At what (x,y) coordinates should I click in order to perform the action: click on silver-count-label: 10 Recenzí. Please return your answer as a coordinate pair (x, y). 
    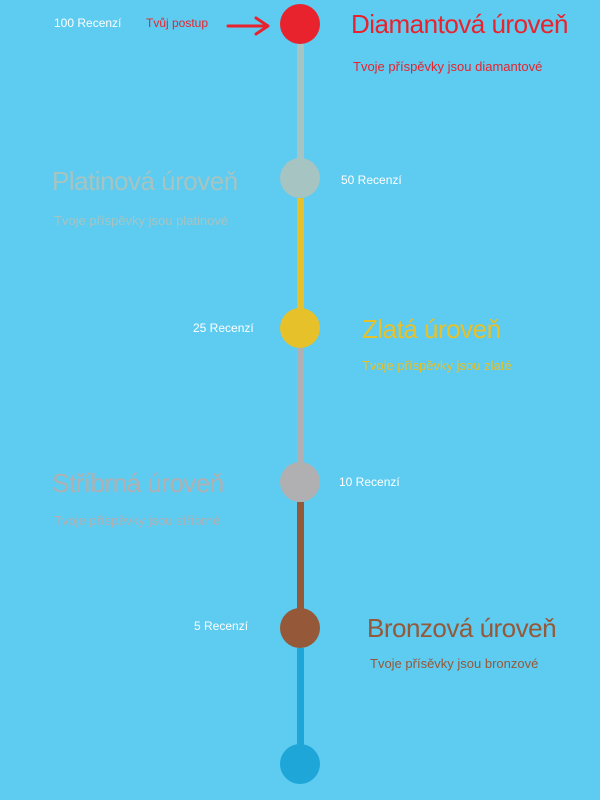
    Looking at the image, I should click on (369, 482).